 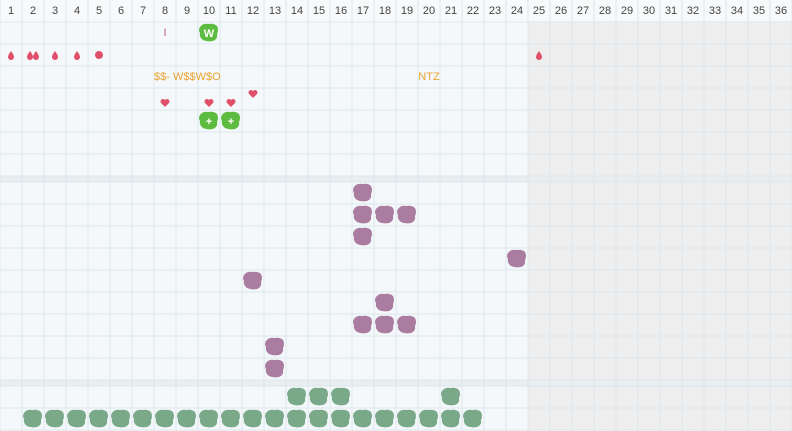 I want to click on column-label: 34, so click(x=737, y=11).